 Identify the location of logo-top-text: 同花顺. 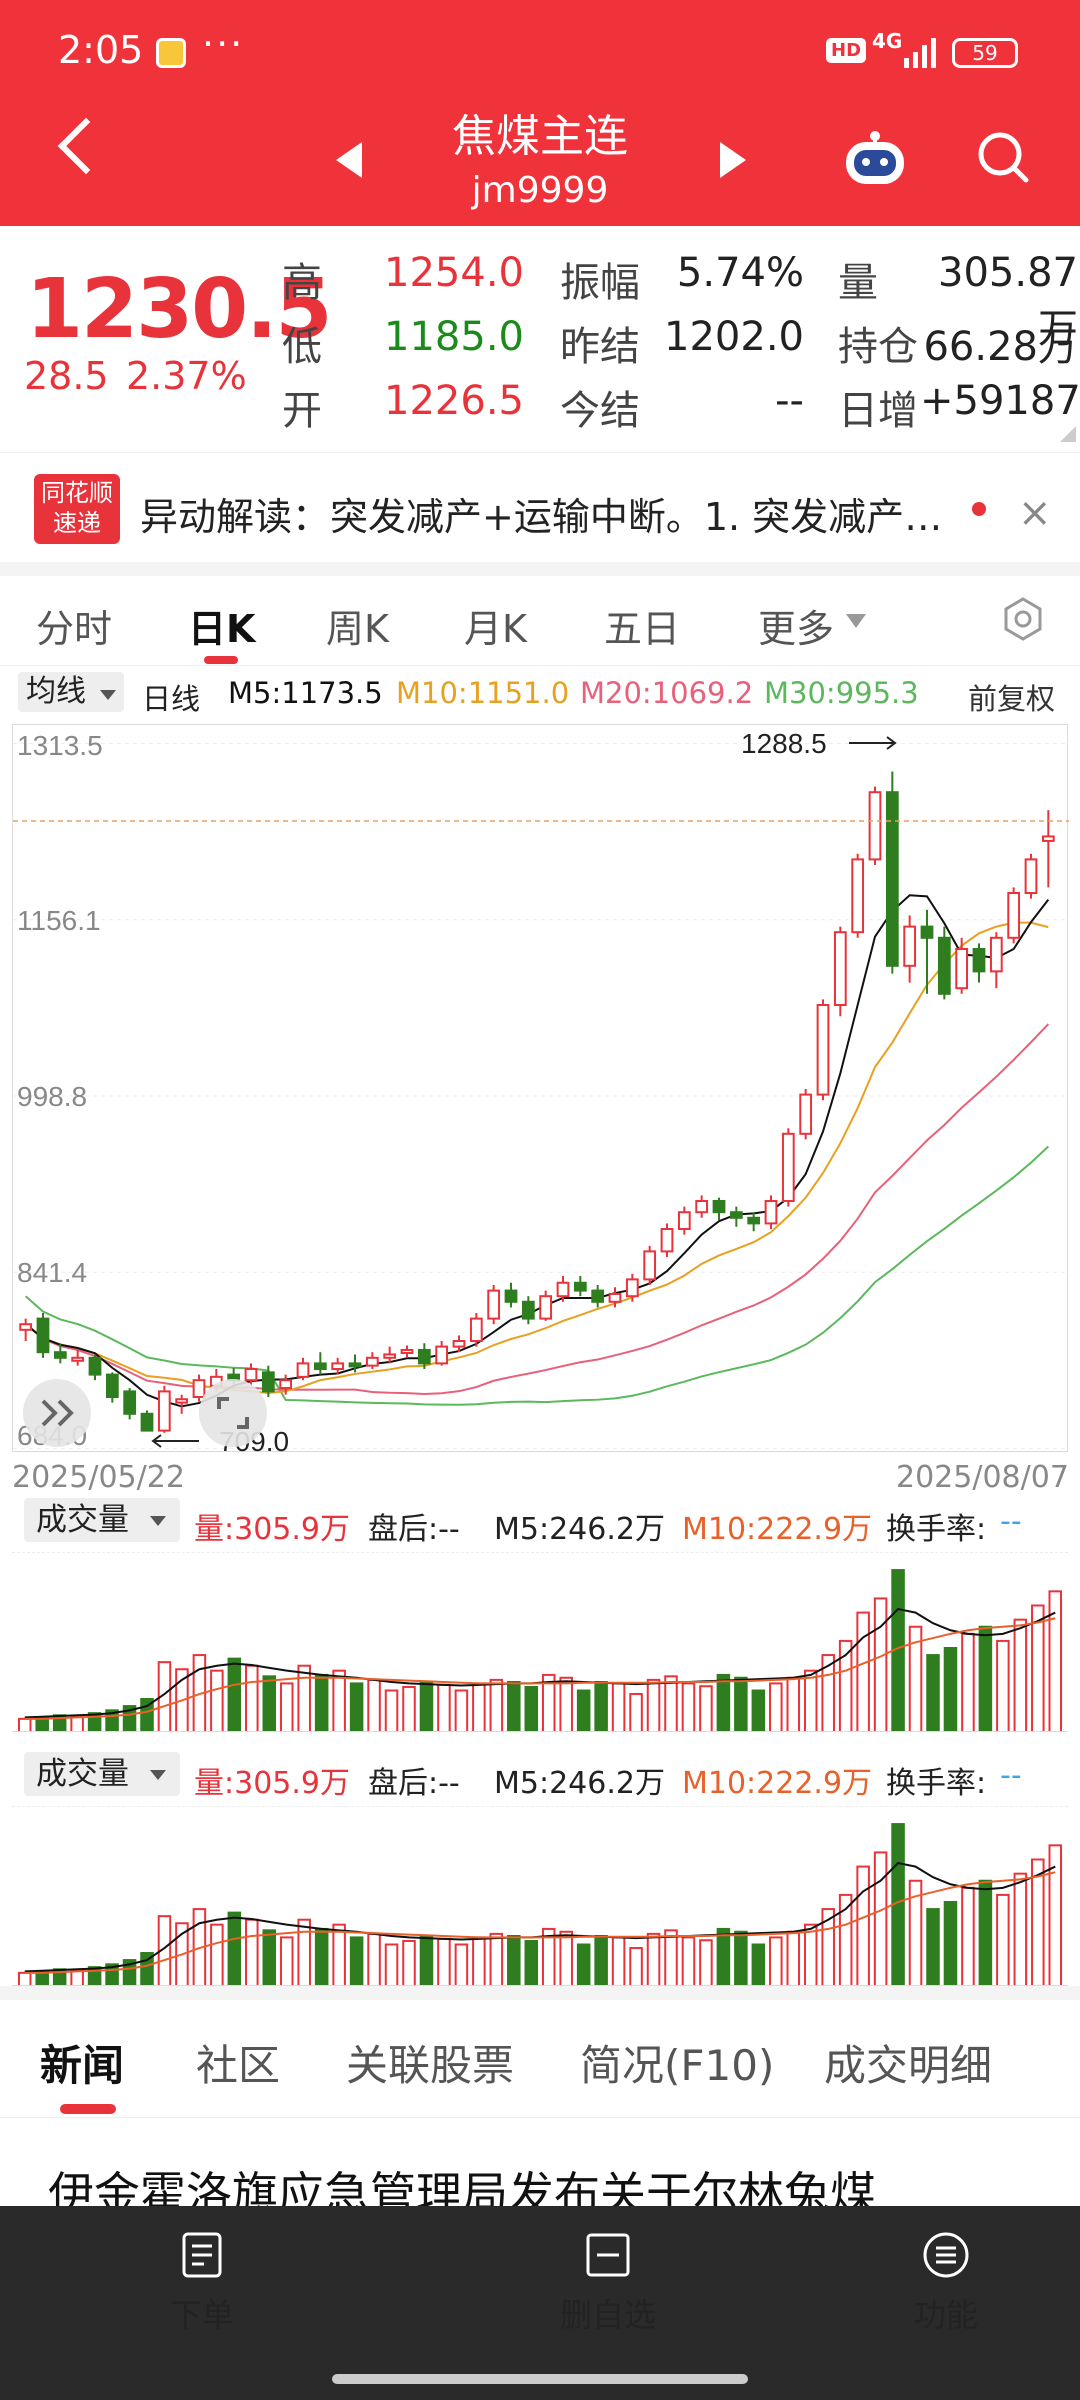
(77, 493).